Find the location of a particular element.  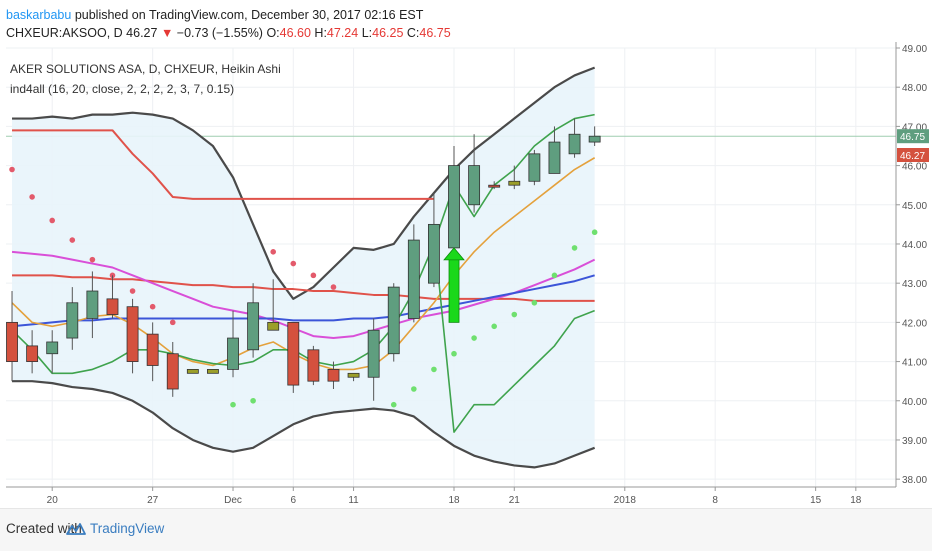

series-blue_ma is located at coordinates (303, 301).